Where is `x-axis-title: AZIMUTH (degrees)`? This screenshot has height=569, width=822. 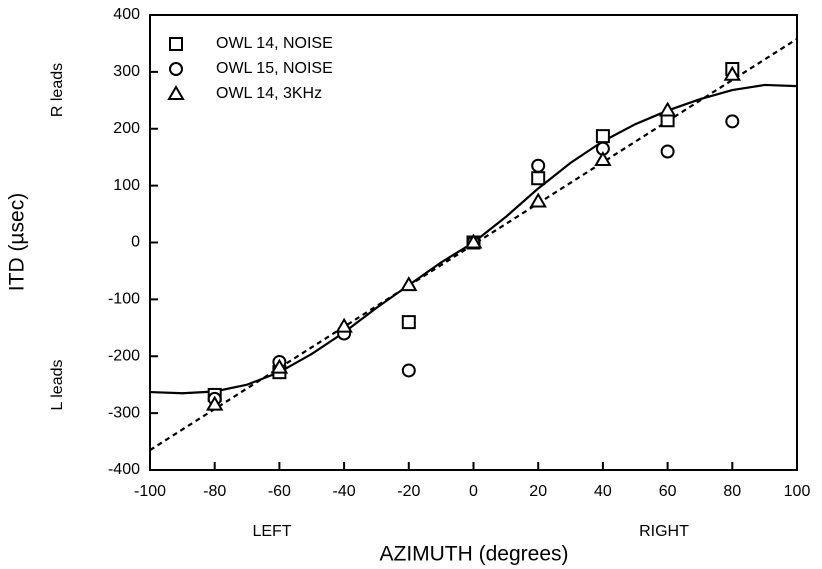
x-axis-title: AZIMUTH (degrees) is located at coordinates (473, 554).